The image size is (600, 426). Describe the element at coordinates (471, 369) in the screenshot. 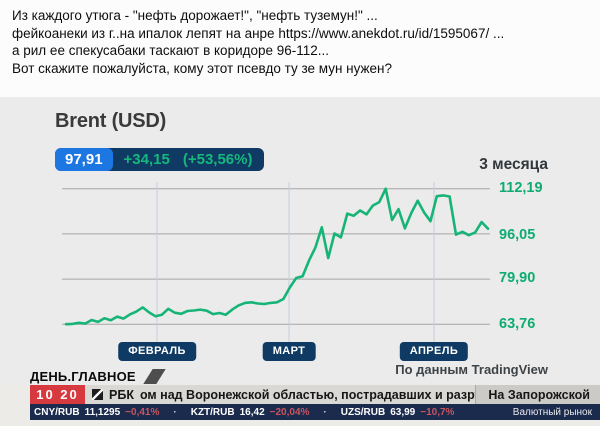

I see `data-source-label: По данным TradingView` at that location.